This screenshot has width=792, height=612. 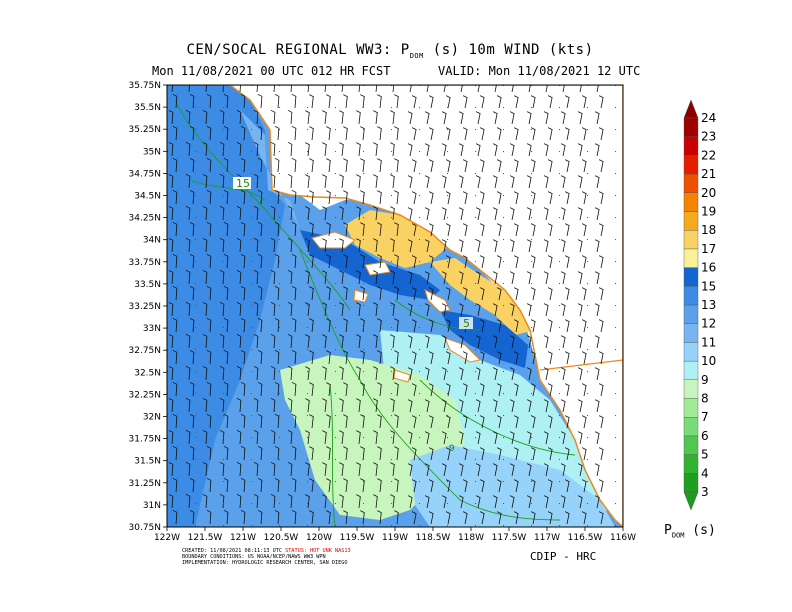 What do you see at coordinates (147, 373) in the screenshot?
I see `lat-tick-label: 32.5N` at bounding box center [147, 373].